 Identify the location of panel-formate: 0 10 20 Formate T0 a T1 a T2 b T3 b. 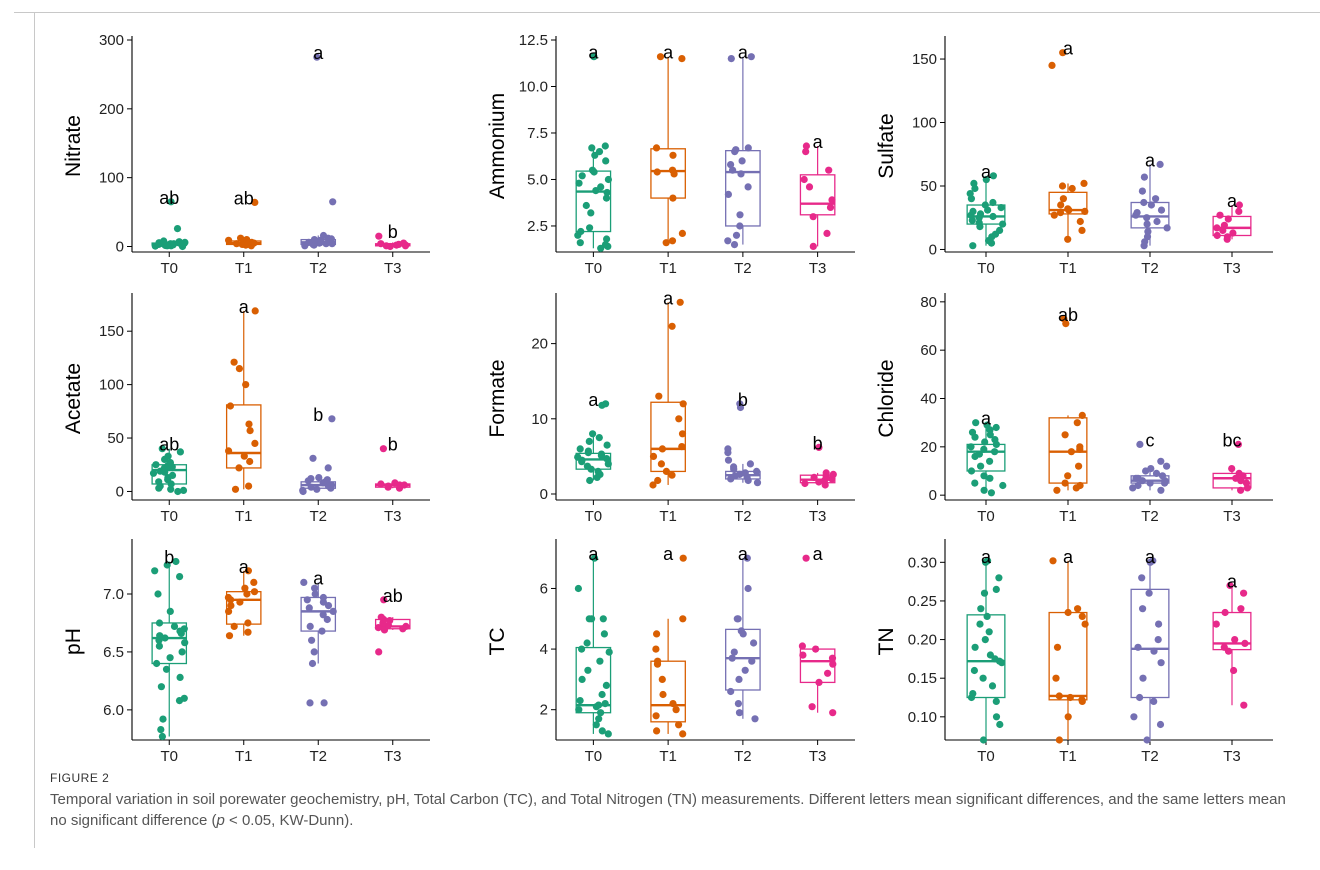
(670, 406).